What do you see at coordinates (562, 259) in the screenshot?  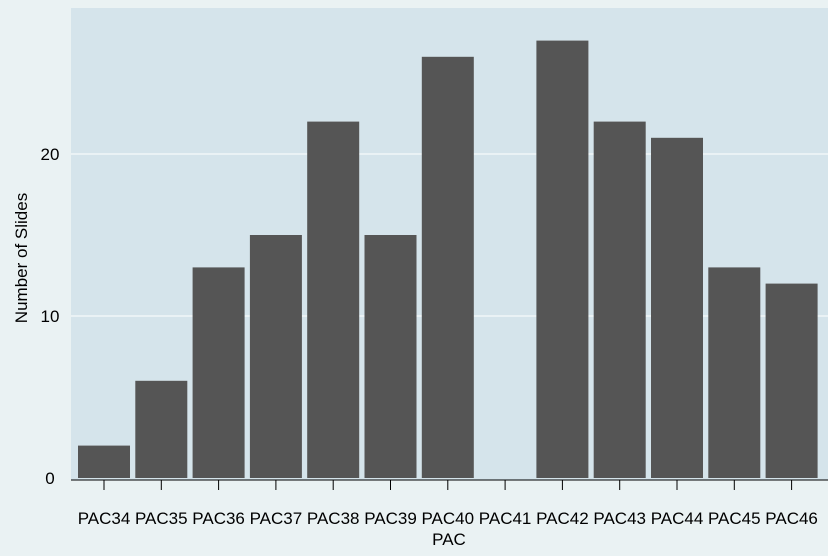 I see `bar-pac42` at bounding box center [562, 259].